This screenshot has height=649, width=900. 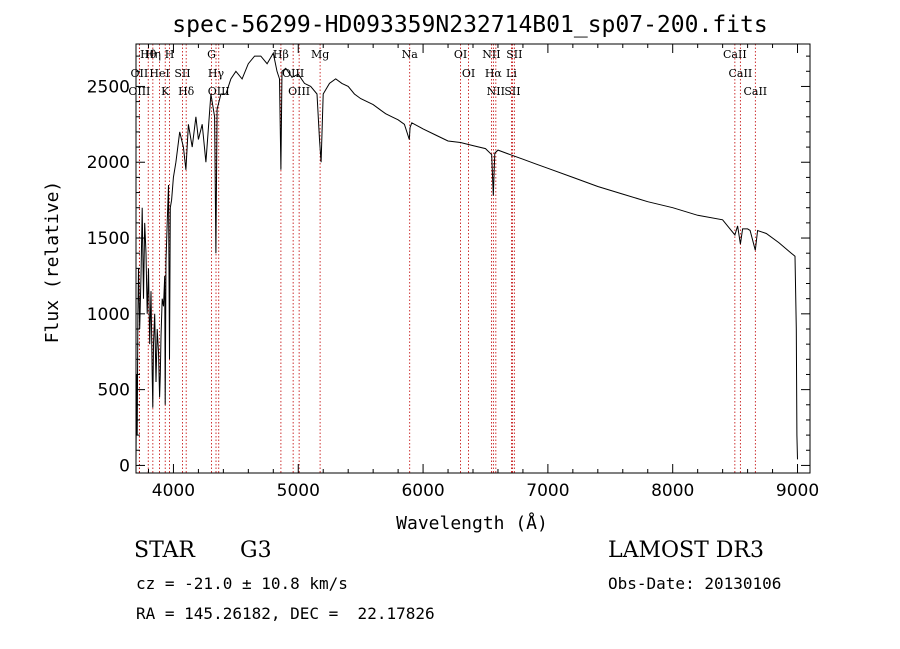 What do you see at coordinates (164, 550) in the screenshot?
I see `object-class: STAR` at bounding box center [164, 550].